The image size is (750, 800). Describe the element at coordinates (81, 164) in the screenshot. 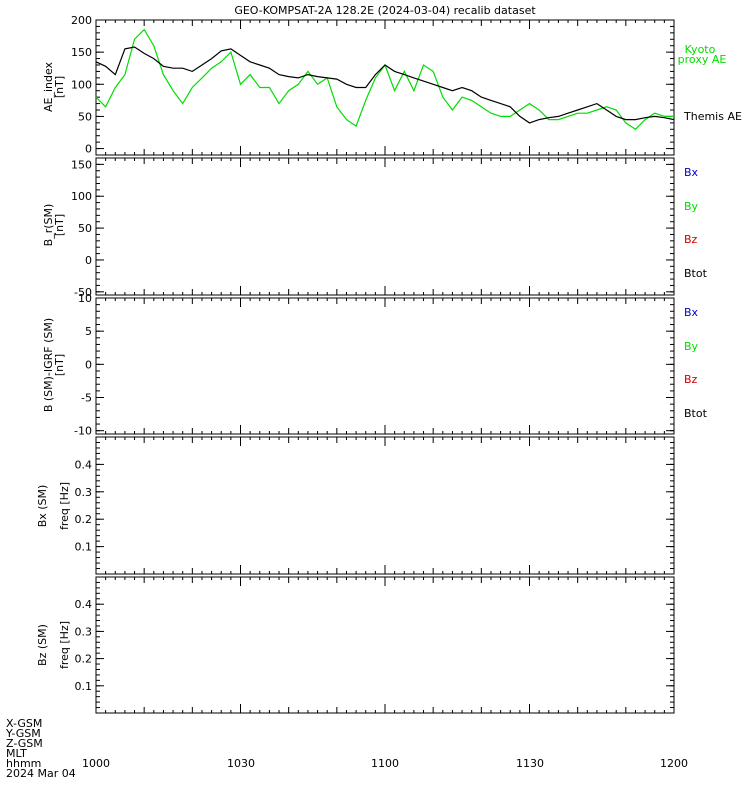

I see `b-y-tick-label: 150` at that location.